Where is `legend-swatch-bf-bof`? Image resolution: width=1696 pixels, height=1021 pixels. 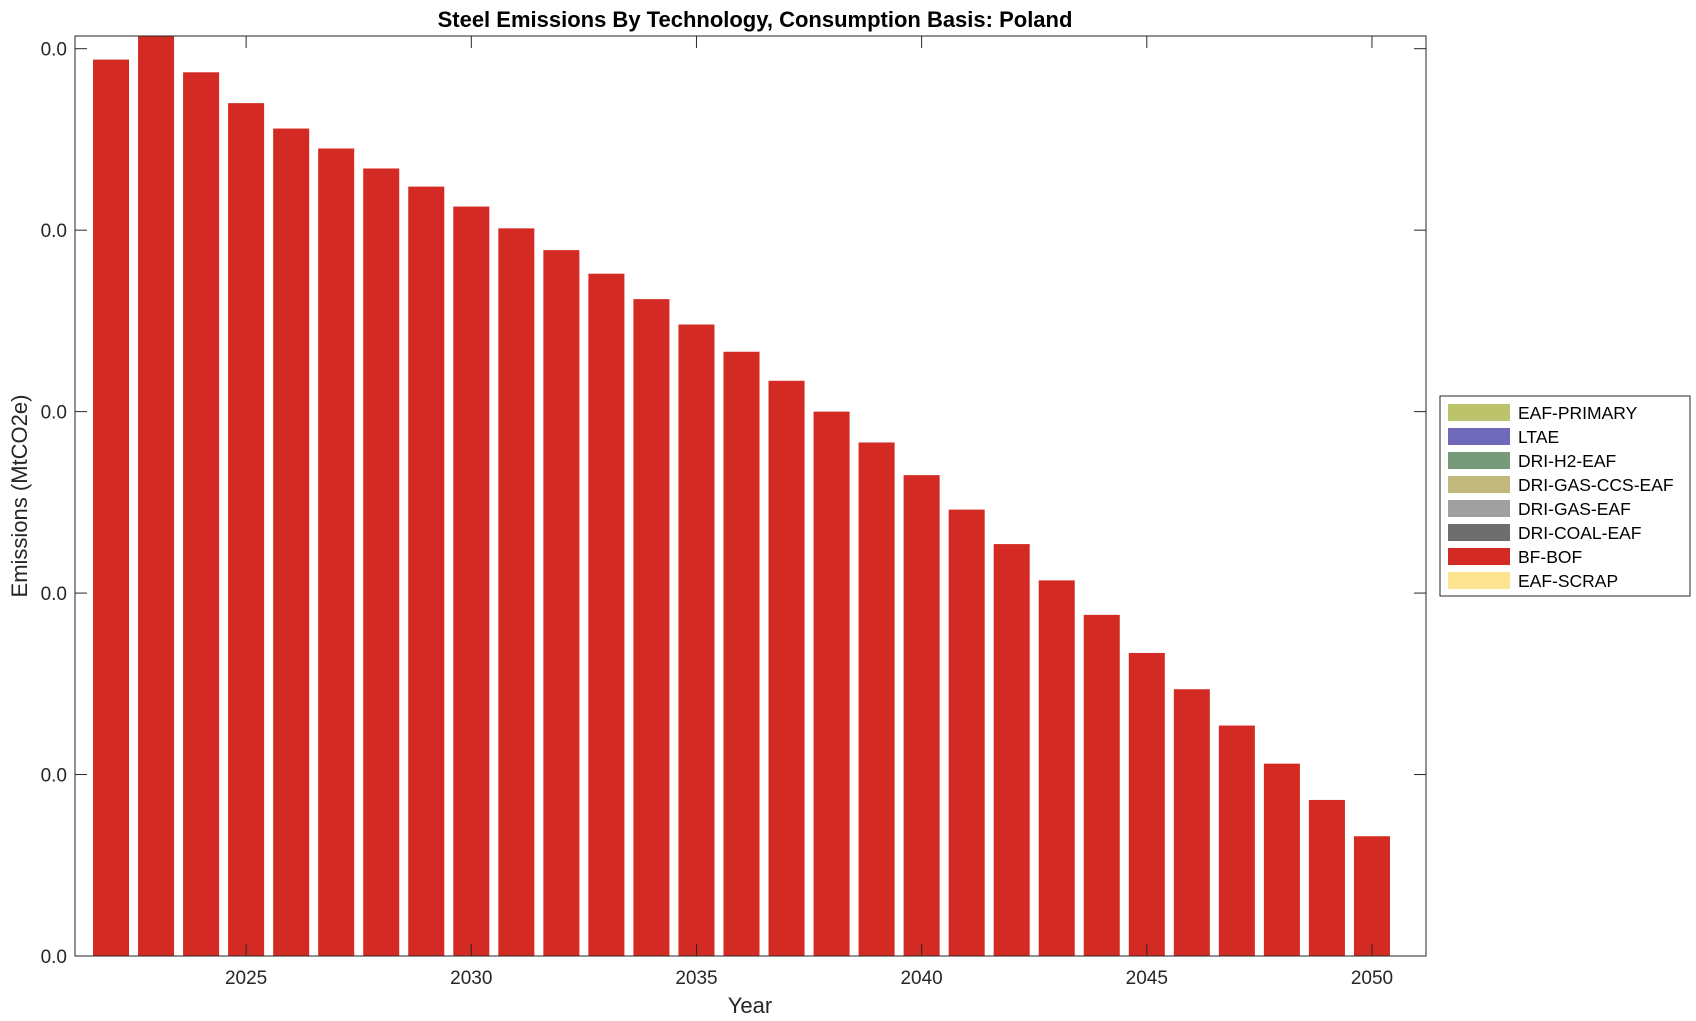 legend-swatch-bf-bof is located at coordinates (1479, 556).